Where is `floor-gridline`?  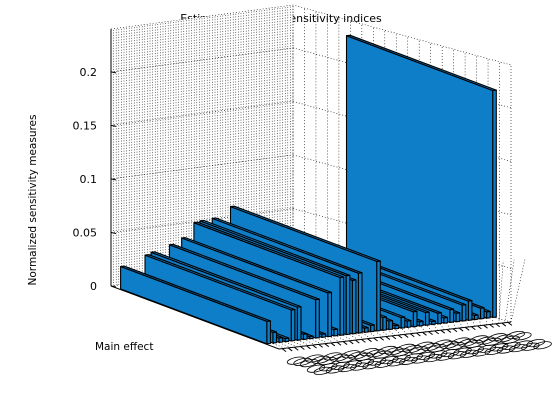
floor-gridline is located at coordinates (509, 291).